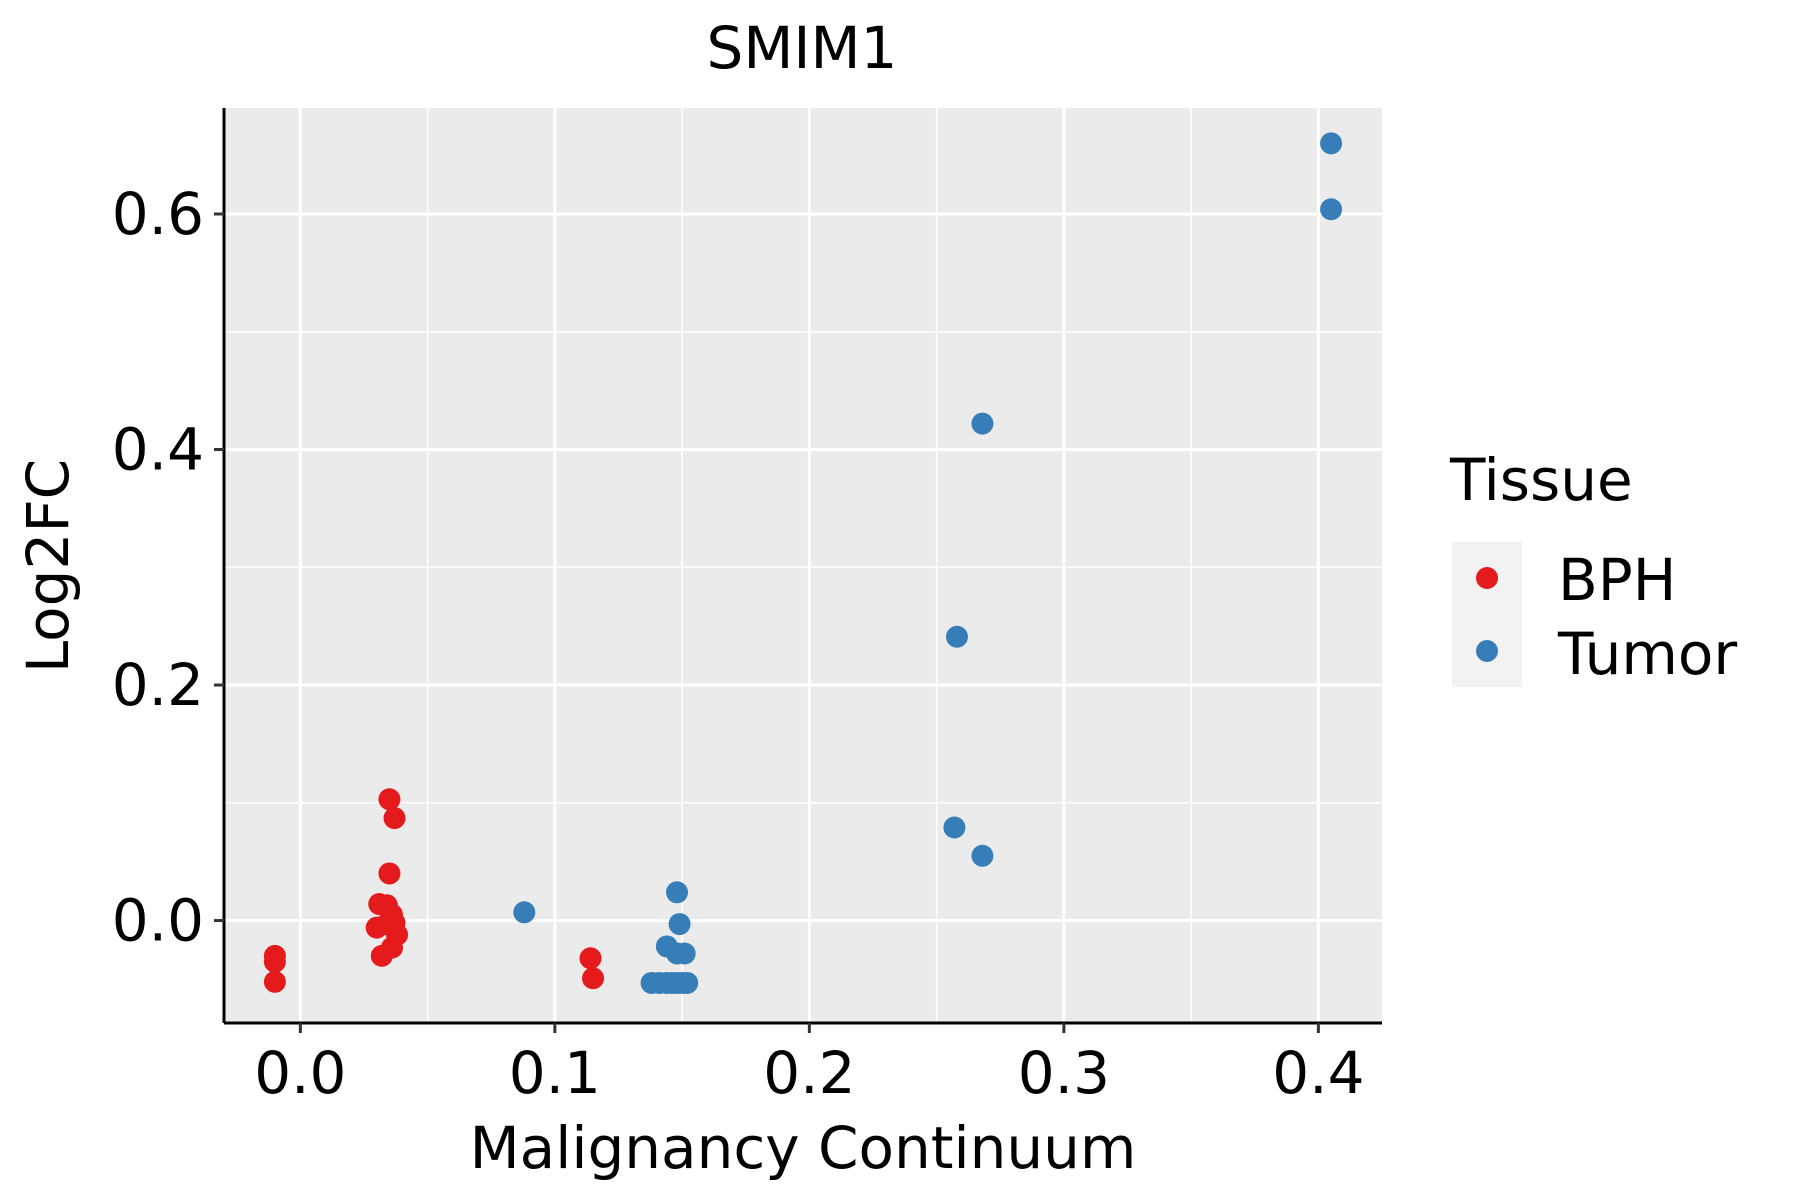 The width and height of the screenshot is (1800, 1200). I want to click on legend-label-tumor: Tumor, so click(1647, 654).